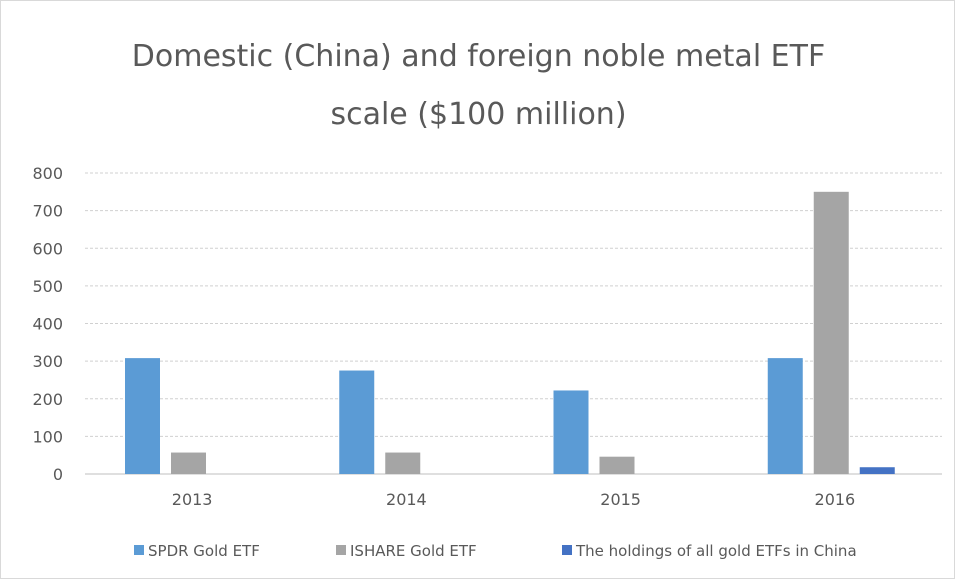  What do you see at coordinates (47, 286) in the screenshot?
I see `y-tick-label: 500` at bounding box center [47, 286].